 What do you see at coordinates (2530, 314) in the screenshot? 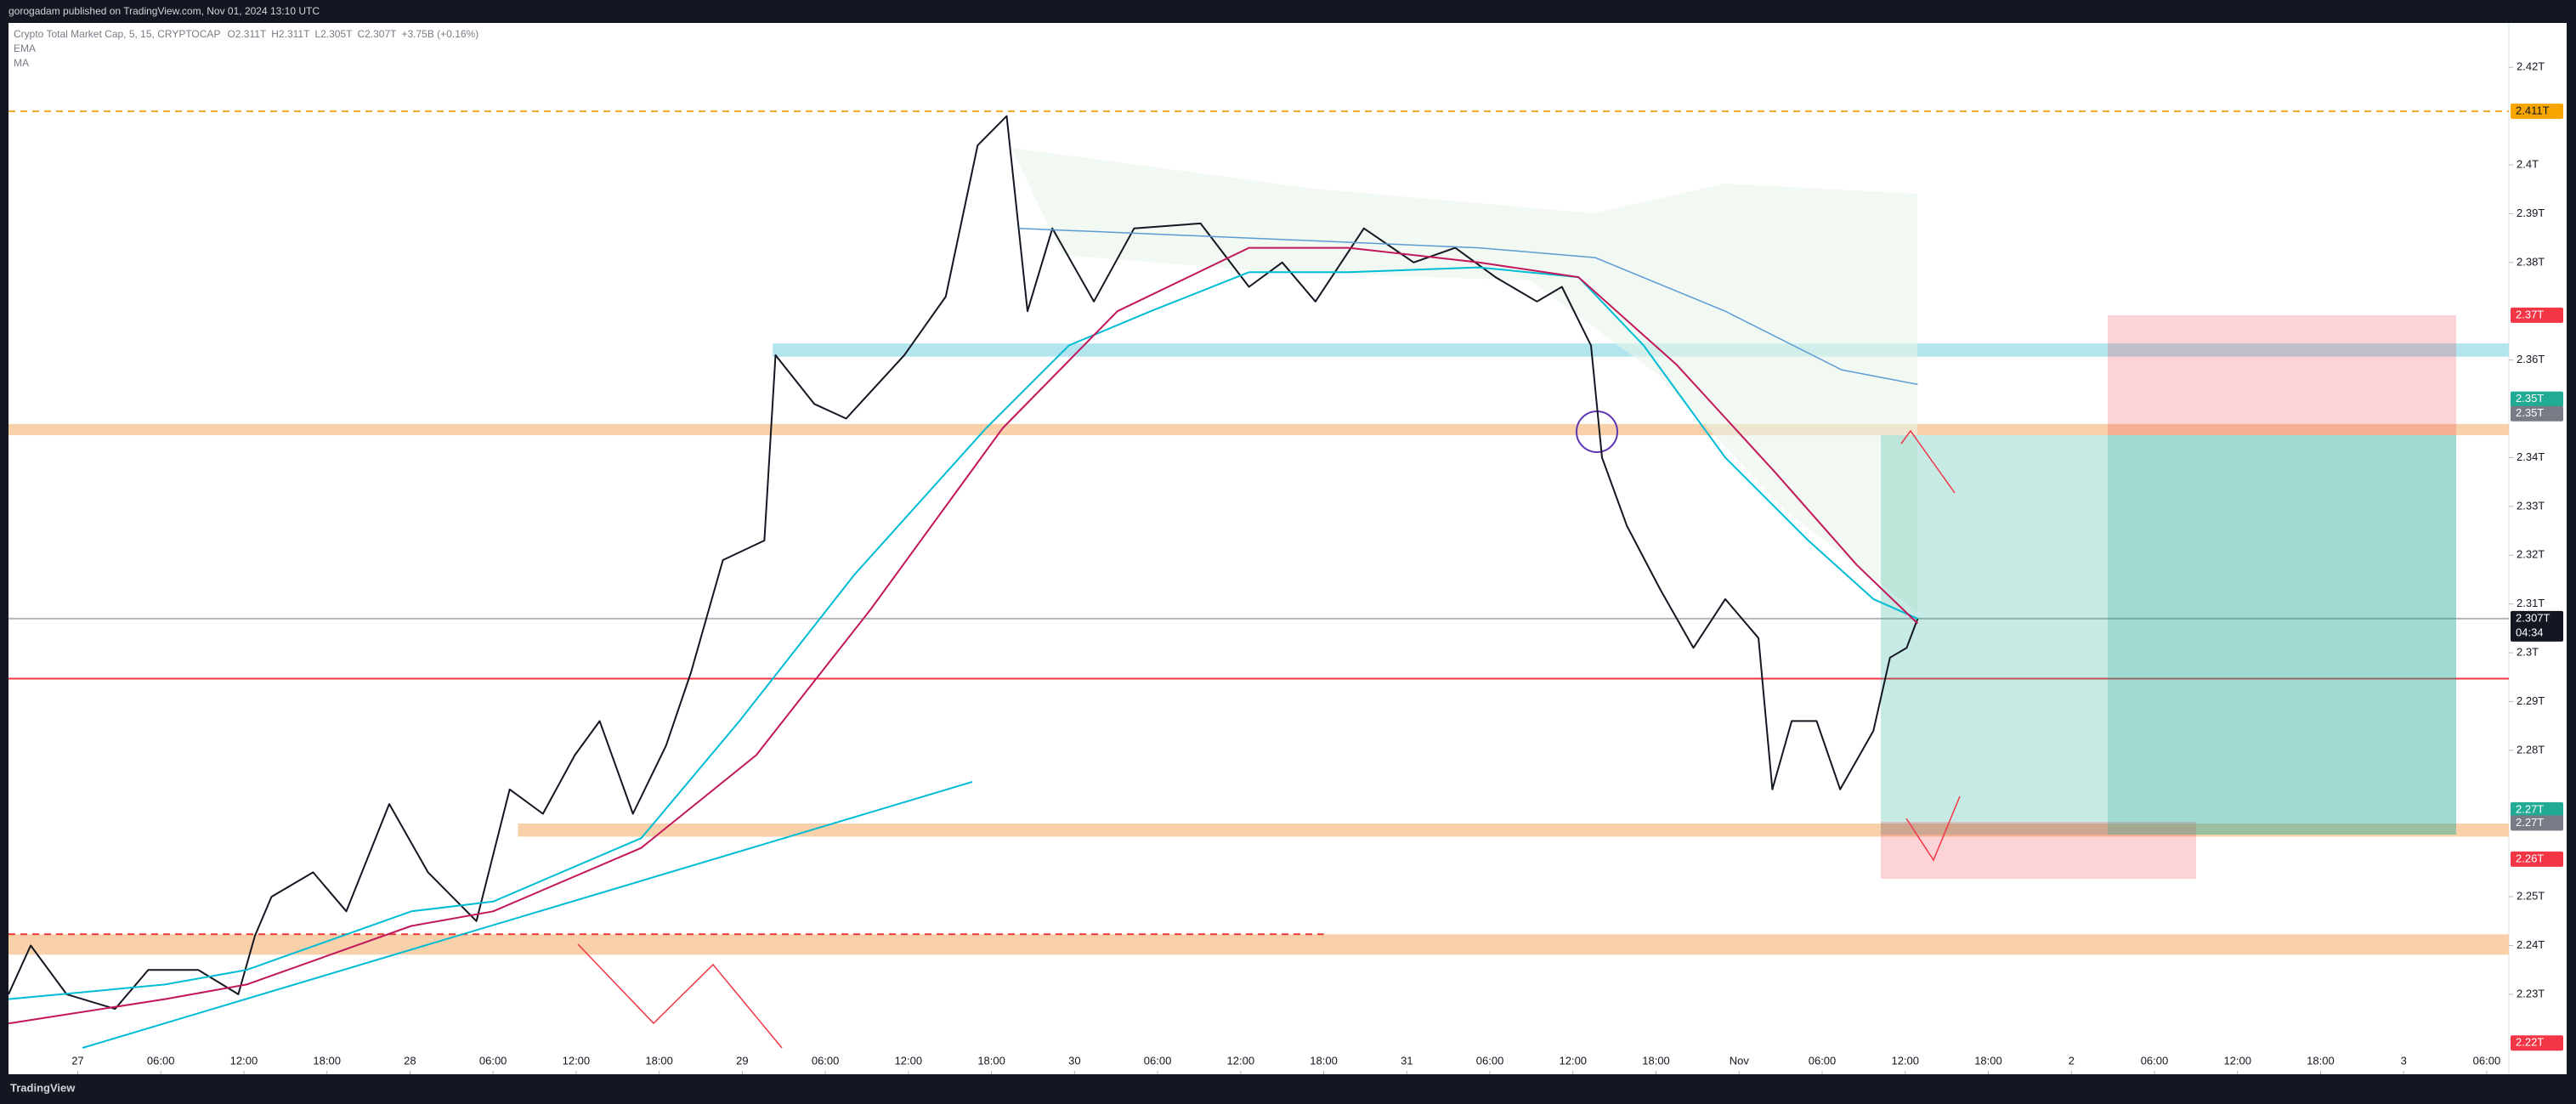
I see `price-tag-label: 2.37T` at bounding box center [2530, 314].